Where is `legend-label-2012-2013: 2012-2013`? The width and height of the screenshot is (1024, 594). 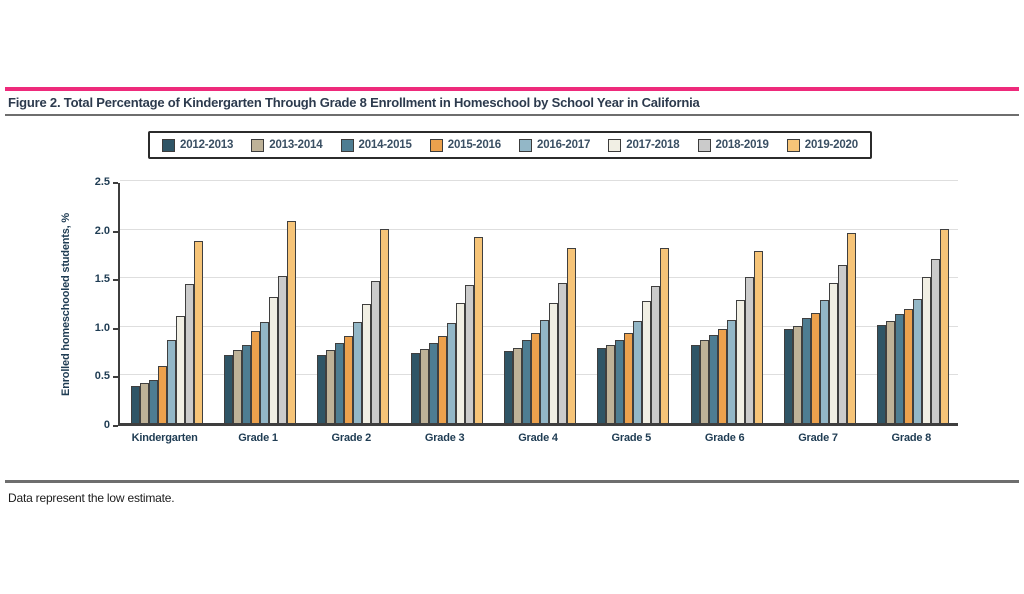
legend-label-2012-2013: 2012-2013 is located at coordinates (207, 145).